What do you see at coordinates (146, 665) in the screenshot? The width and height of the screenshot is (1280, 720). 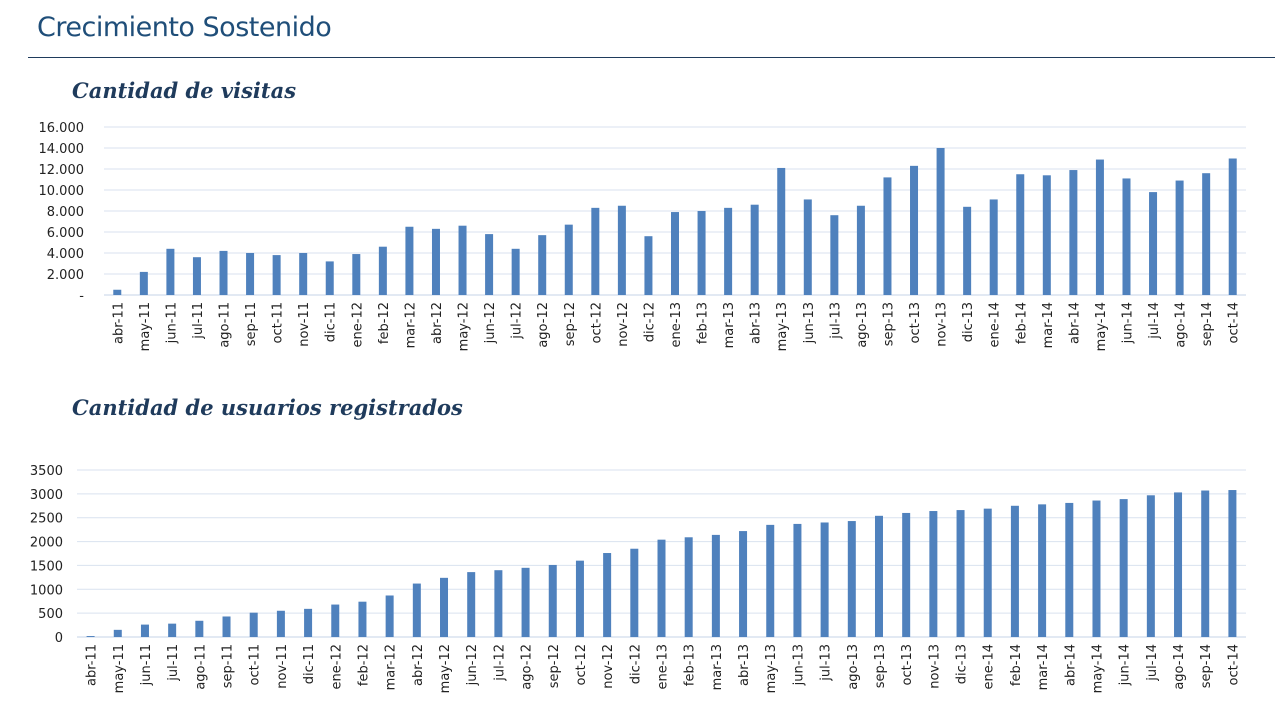 I see `users-x-tick-label: jun-11` at bounding box center [146, 665].